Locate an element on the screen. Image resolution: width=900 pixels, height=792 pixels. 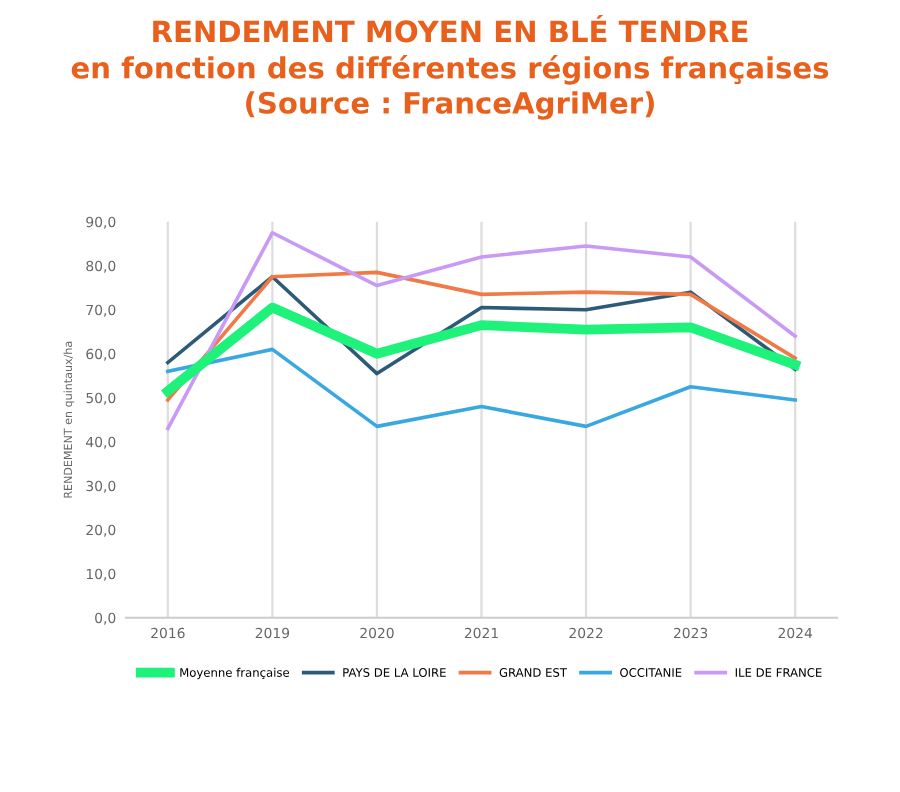
chart-title: RENDEMENT MOYEN EN BLÉ TENDRE en fonction des différentes régions françaises (Source : FranceAgriMer) is located at coordinates (450, 67).